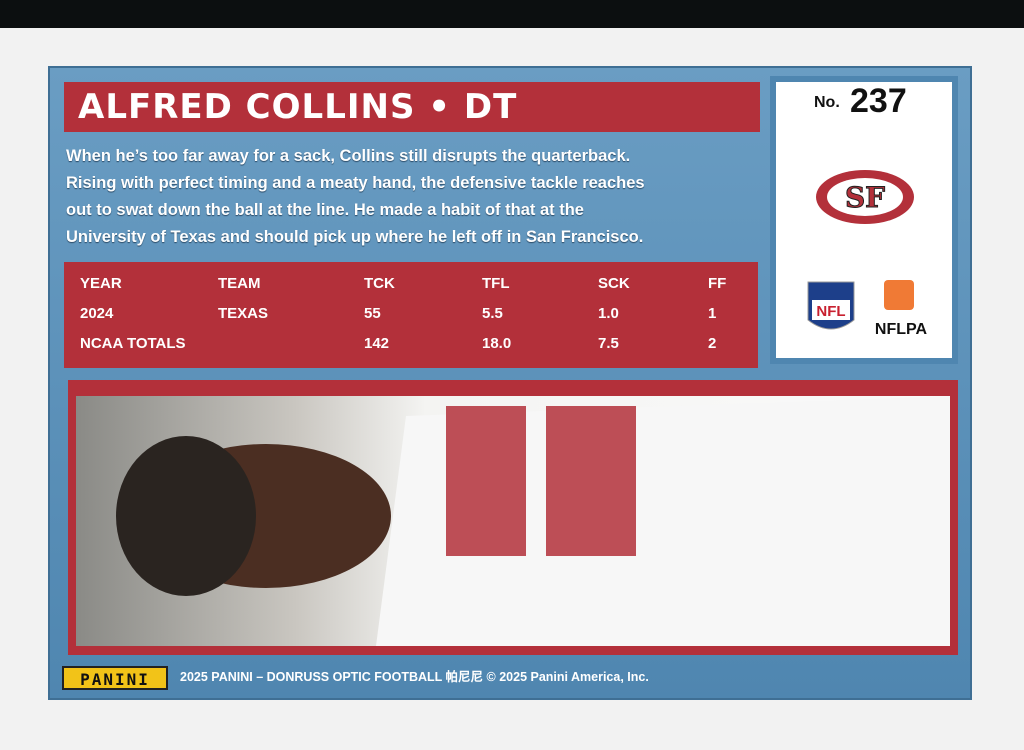  I want to click on team-logo-text: SF, so click(865, 197).